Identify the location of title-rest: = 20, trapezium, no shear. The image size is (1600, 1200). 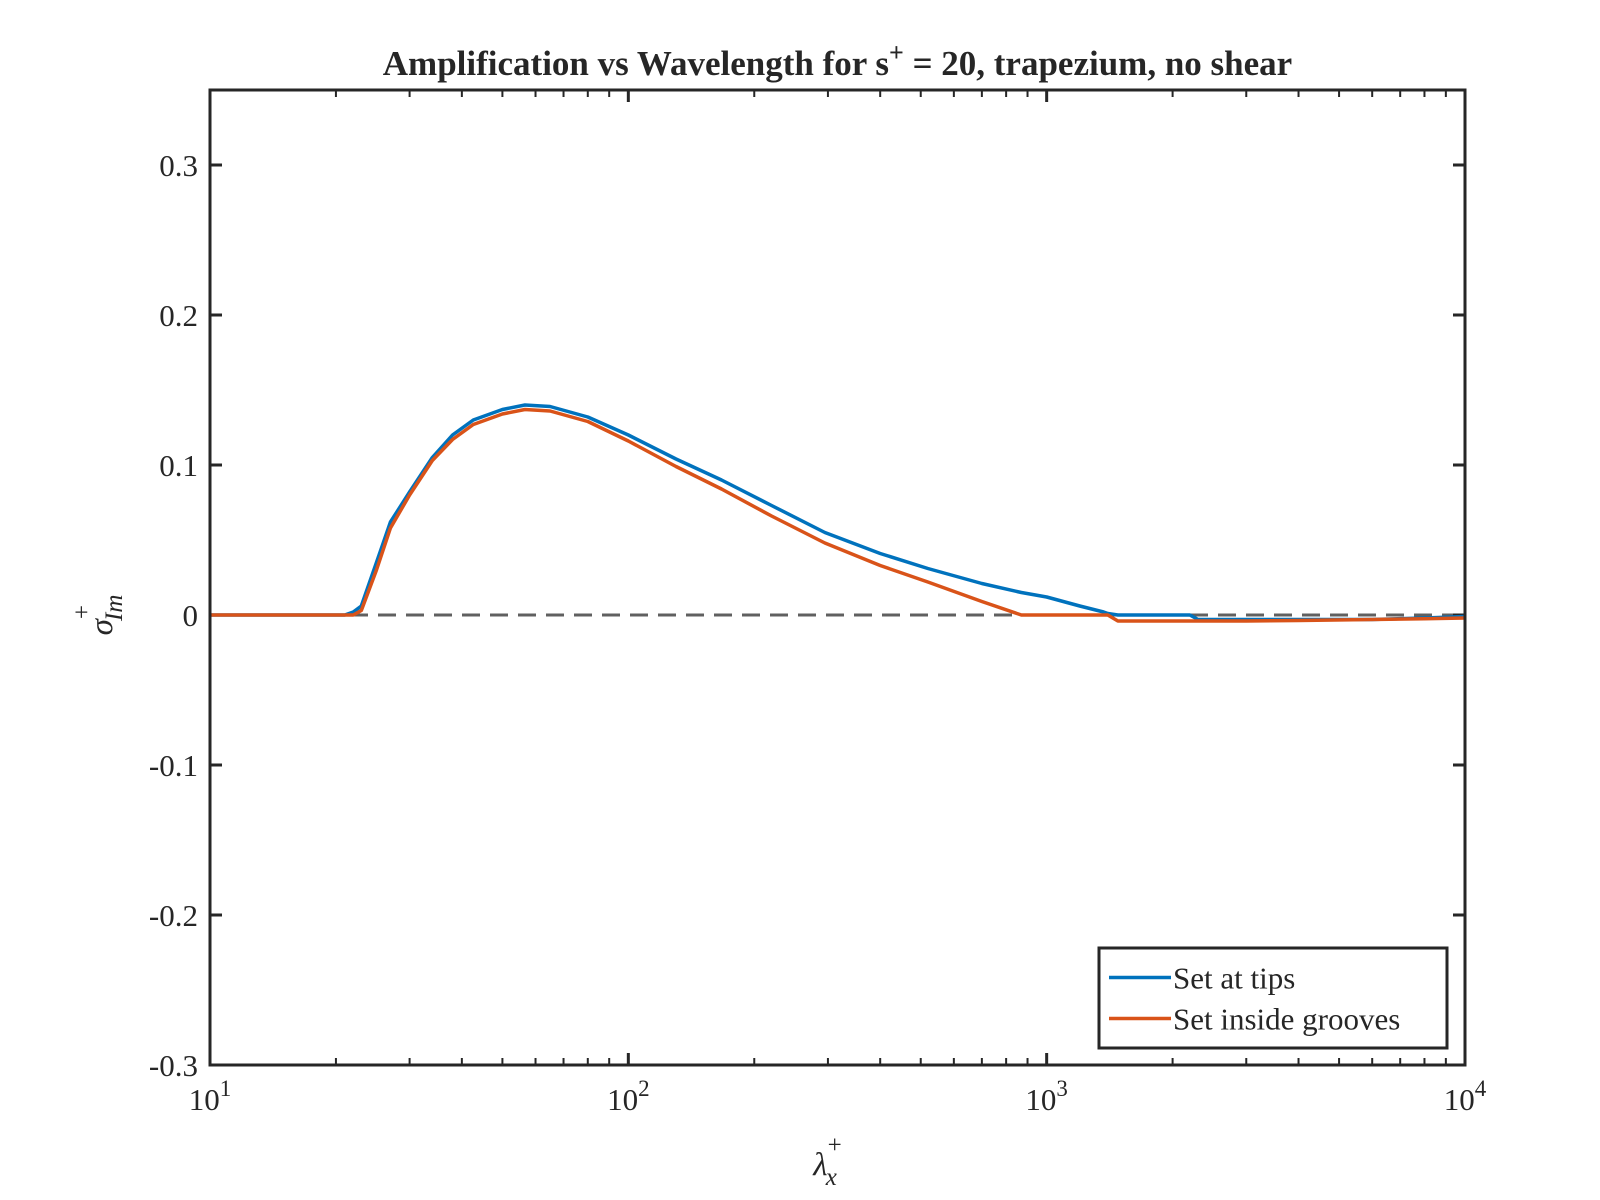
(1098, 63).